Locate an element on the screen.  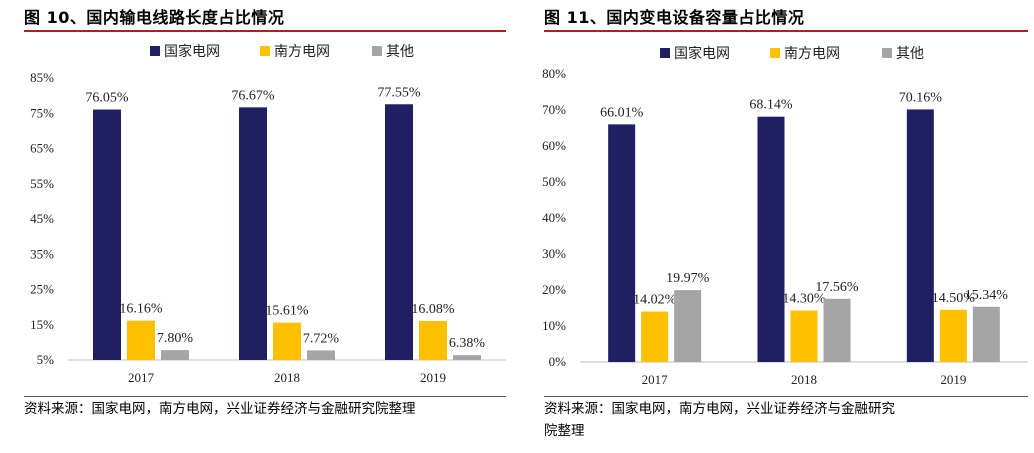
right-data-label-2019-series-1: 70.16% is located at coordinates (921, 97).